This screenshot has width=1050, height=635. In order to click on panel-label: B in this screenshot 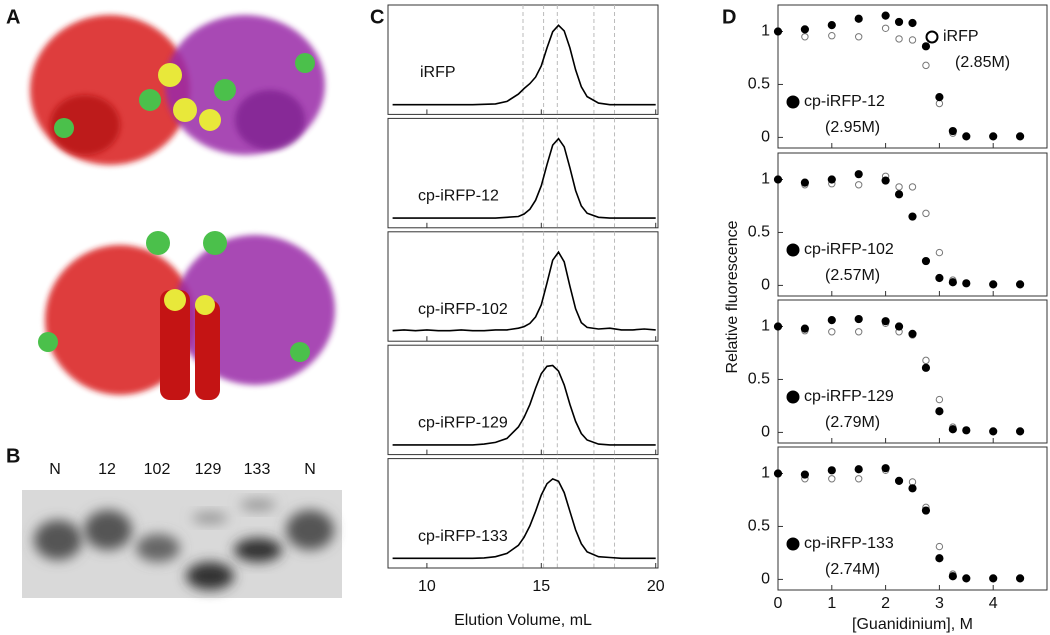, I will do `click(13, 456)`.